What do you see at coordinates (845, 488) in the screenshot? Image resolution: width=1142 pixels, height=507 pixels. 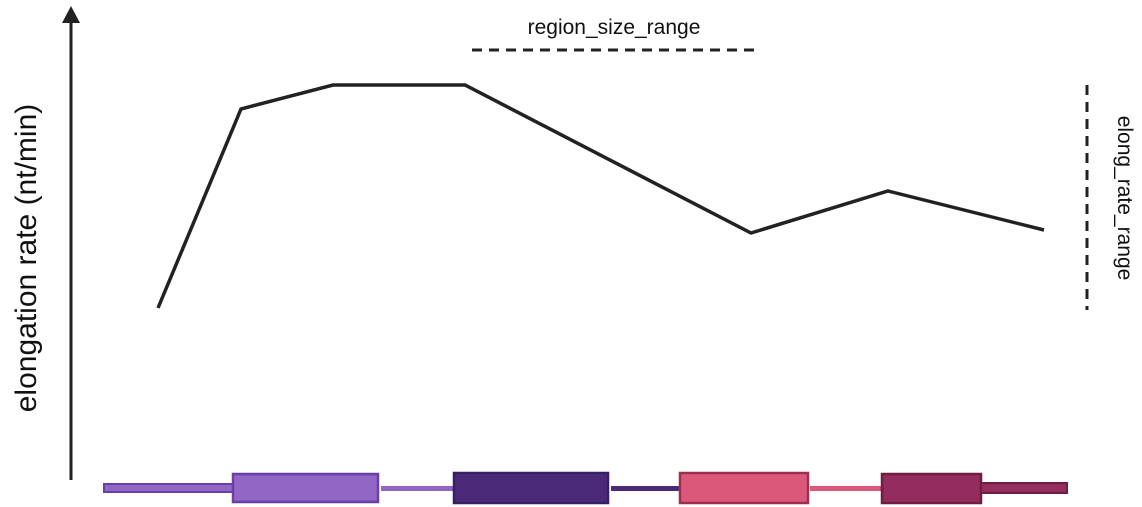 I see `gene-connector-pink` at bounding box center [845, 488].